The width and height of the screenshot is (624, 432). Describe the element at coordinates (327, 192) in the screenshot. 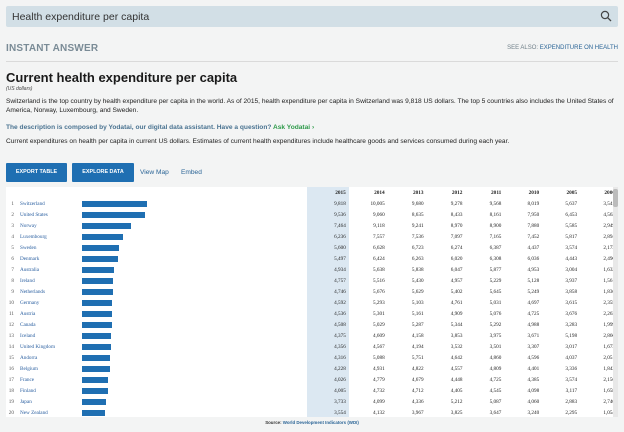

I see `column-header-2015: 2015` at that location.